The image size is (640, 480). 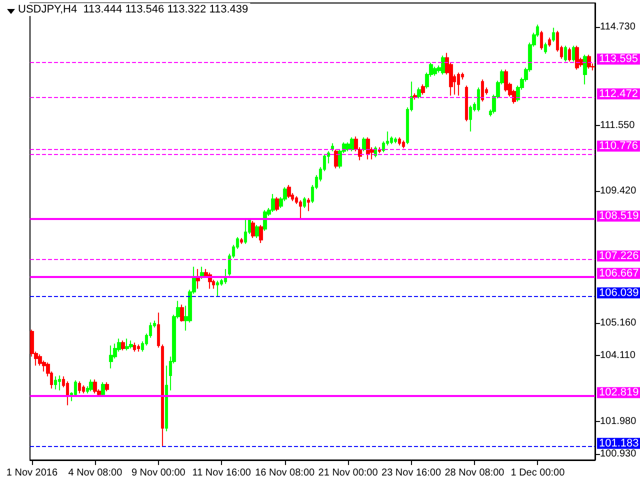 I want to click on y-tick-label: 111.550, so click(x=618, y=125).